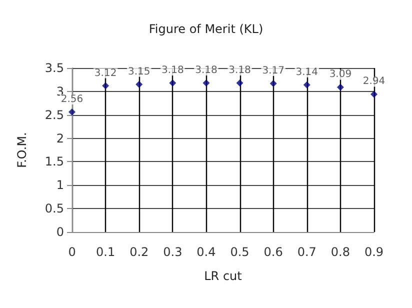  Describe the element at coordinates (72, 100) in the screenshot. I see `data-label: 2.56` at that location.